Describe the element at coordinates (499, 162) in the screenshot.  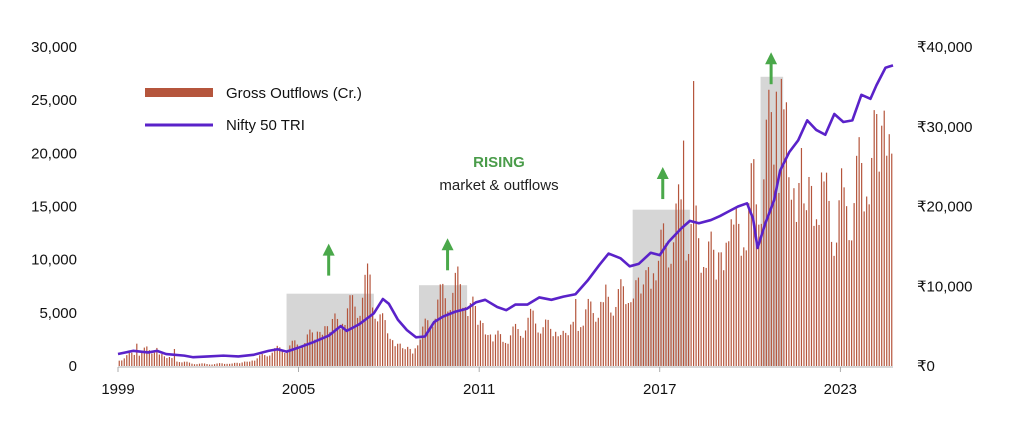
I see `annotation-title: RISING` at that location.